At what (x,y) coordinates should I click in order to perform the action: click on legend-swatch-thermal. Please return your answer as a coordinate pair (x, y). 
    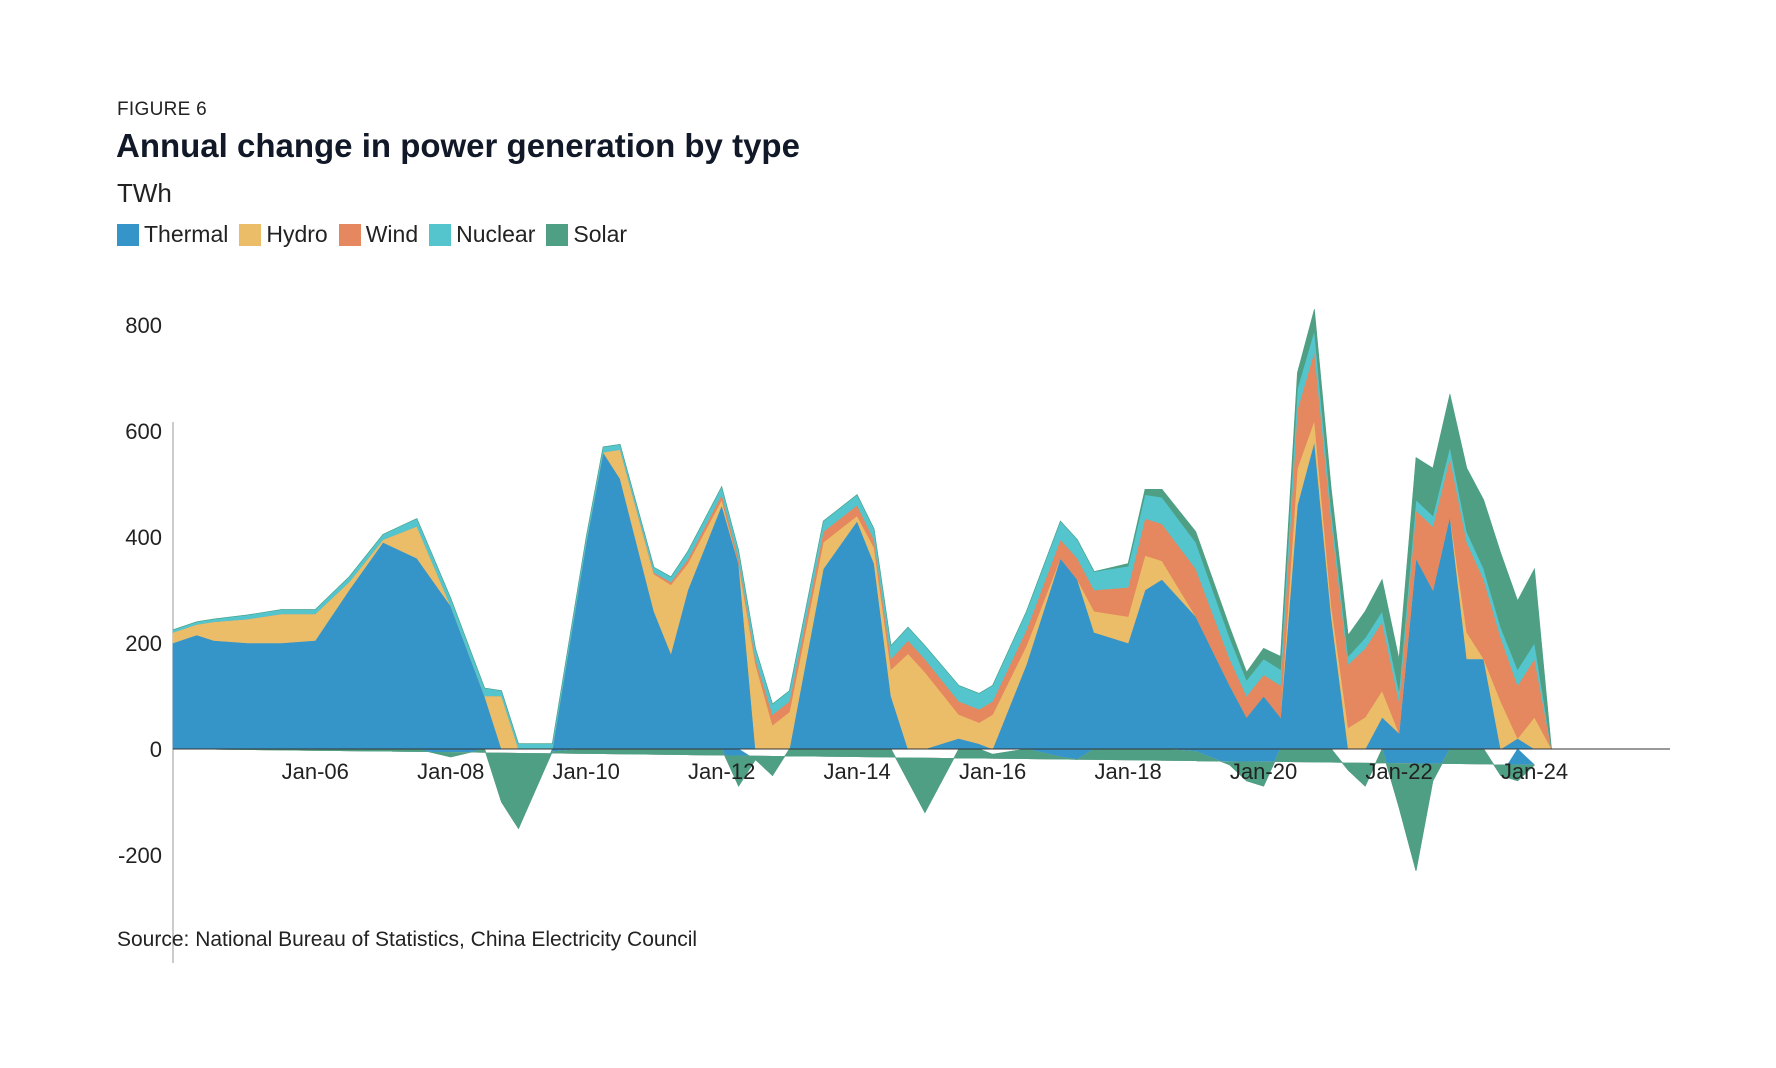
    Looking at the image, I should click on (128, 234).